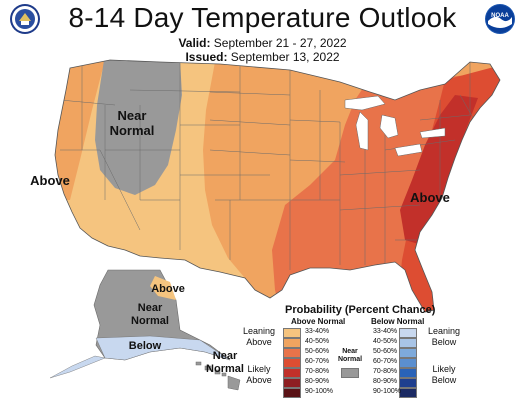 The image size is (525, 405). Describe the element at coordinates (385, 331) in the screenshot. I see `legend-below-bin-label: 33-40%` at that location.